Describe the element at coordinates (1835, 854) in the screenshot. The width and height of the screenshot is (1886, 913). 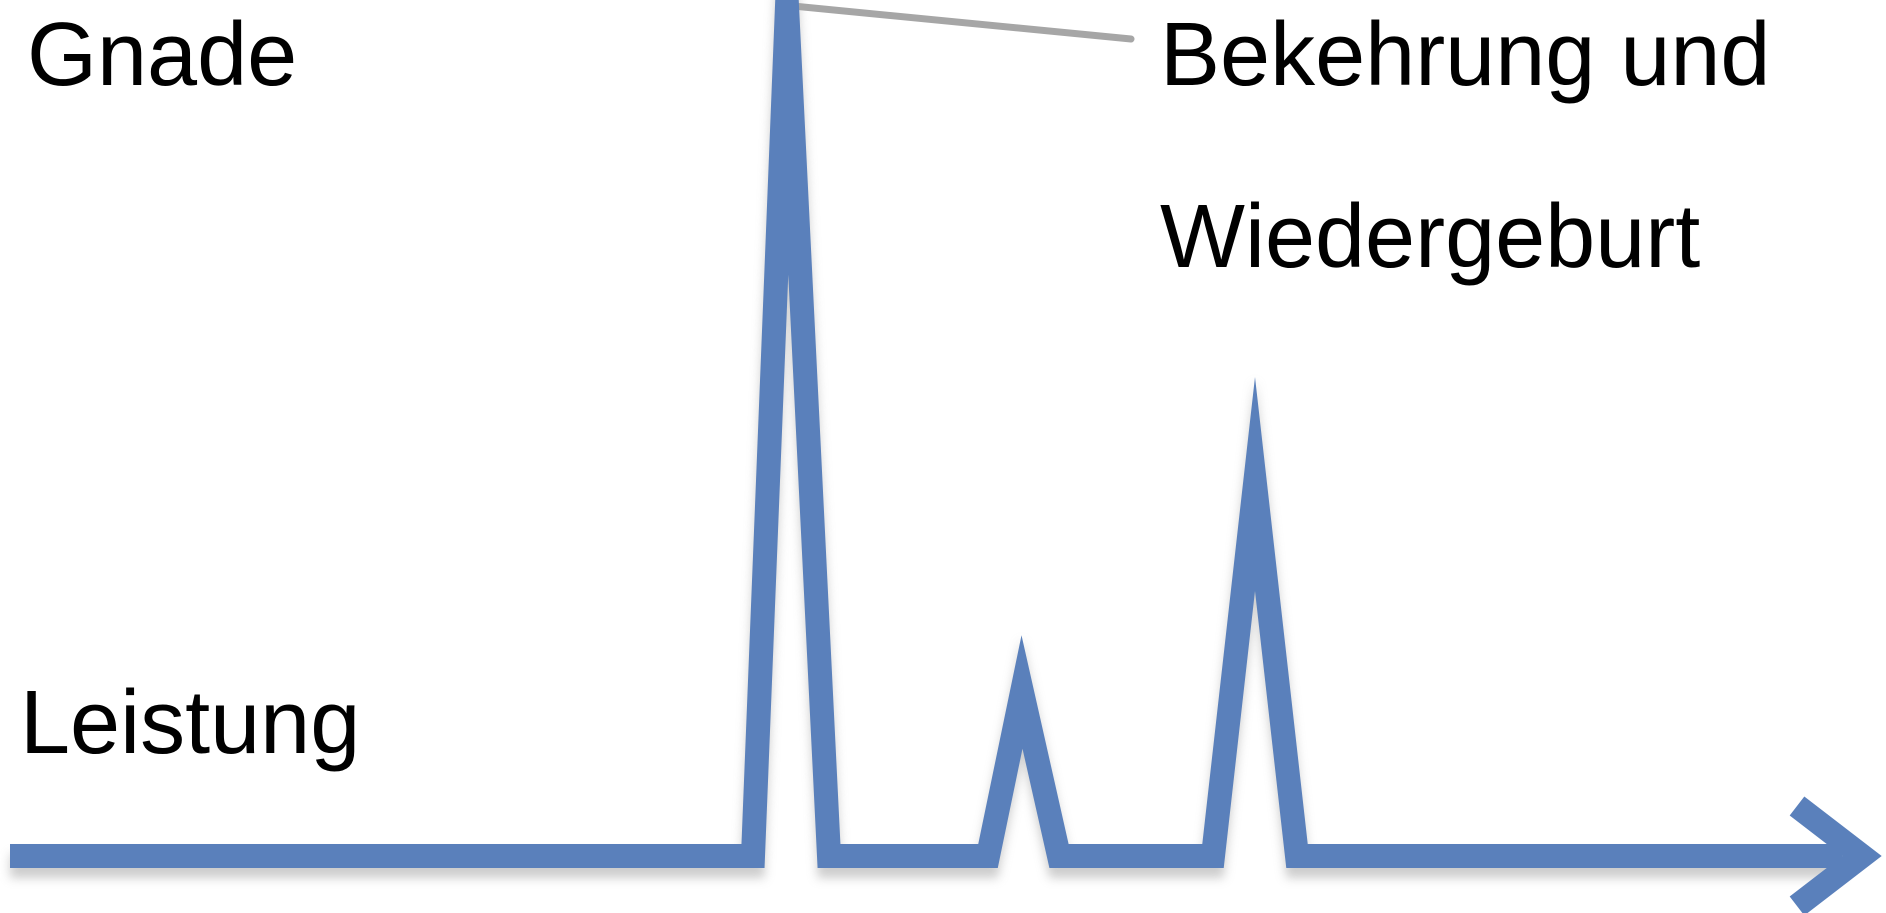
I see `arrow-right-icon` at that location.